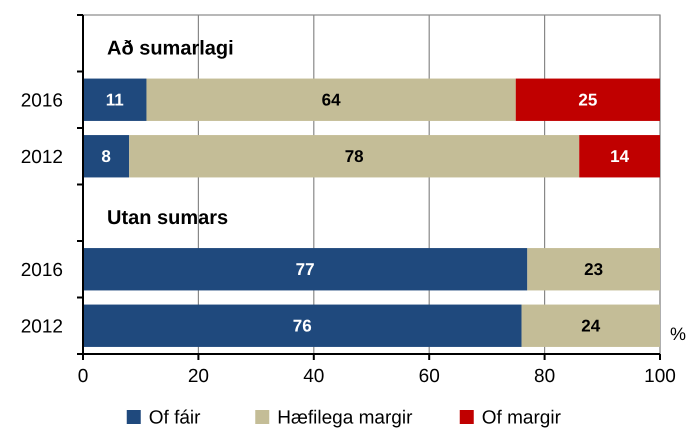  I want to click on data-label: 64, so click(332, 100).